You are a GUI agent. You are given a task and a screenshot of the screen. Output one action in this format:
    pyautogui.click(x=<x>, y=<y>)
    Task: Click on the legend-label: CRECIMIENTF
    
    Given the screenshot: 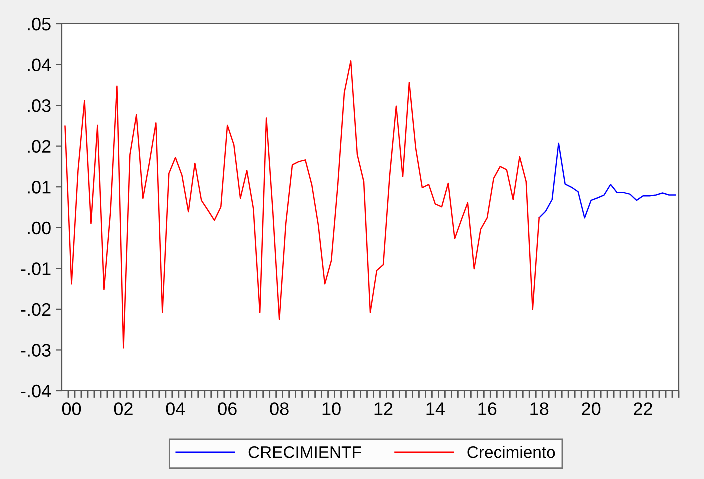 What is the action you would take?
    pyautogui.click(x=305, y=452)
    